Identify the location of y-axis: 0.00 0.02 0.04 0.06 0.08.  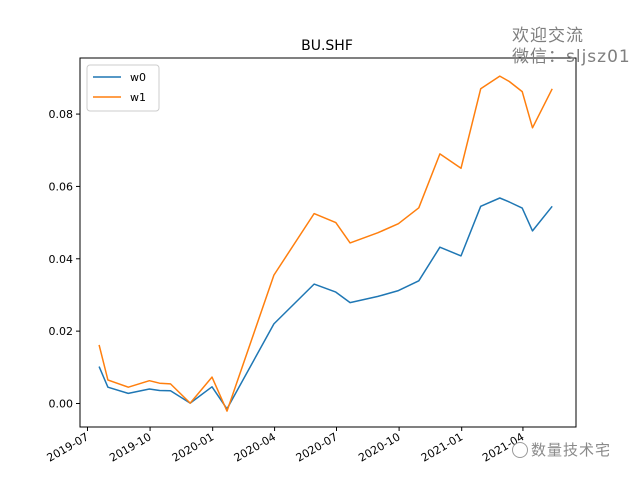
(64, 259).